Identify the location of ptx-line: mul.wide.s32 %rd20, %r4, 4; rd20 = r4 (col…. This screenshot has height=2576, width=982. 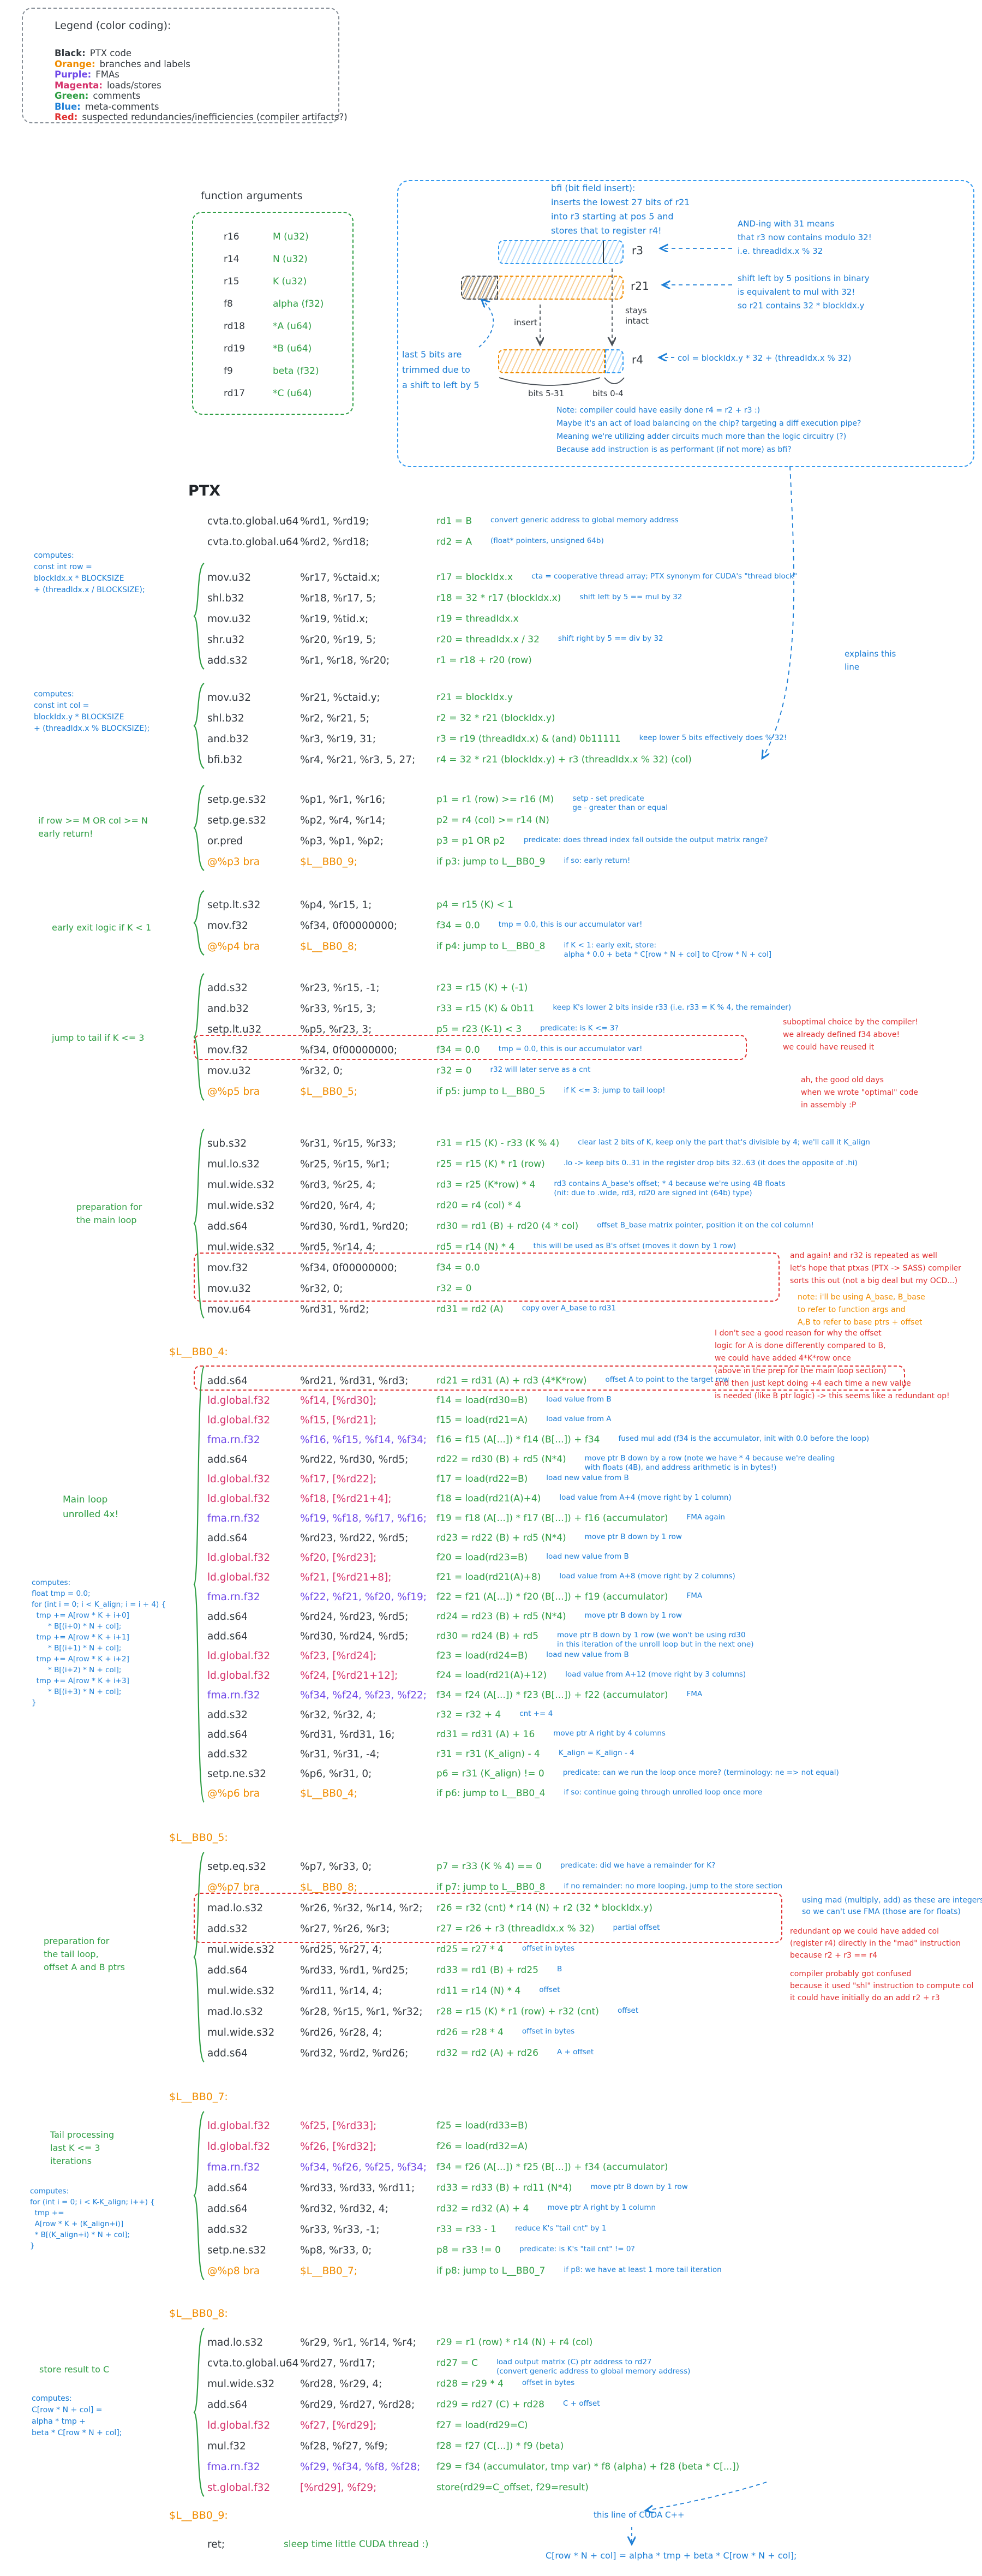
(491, 1207).